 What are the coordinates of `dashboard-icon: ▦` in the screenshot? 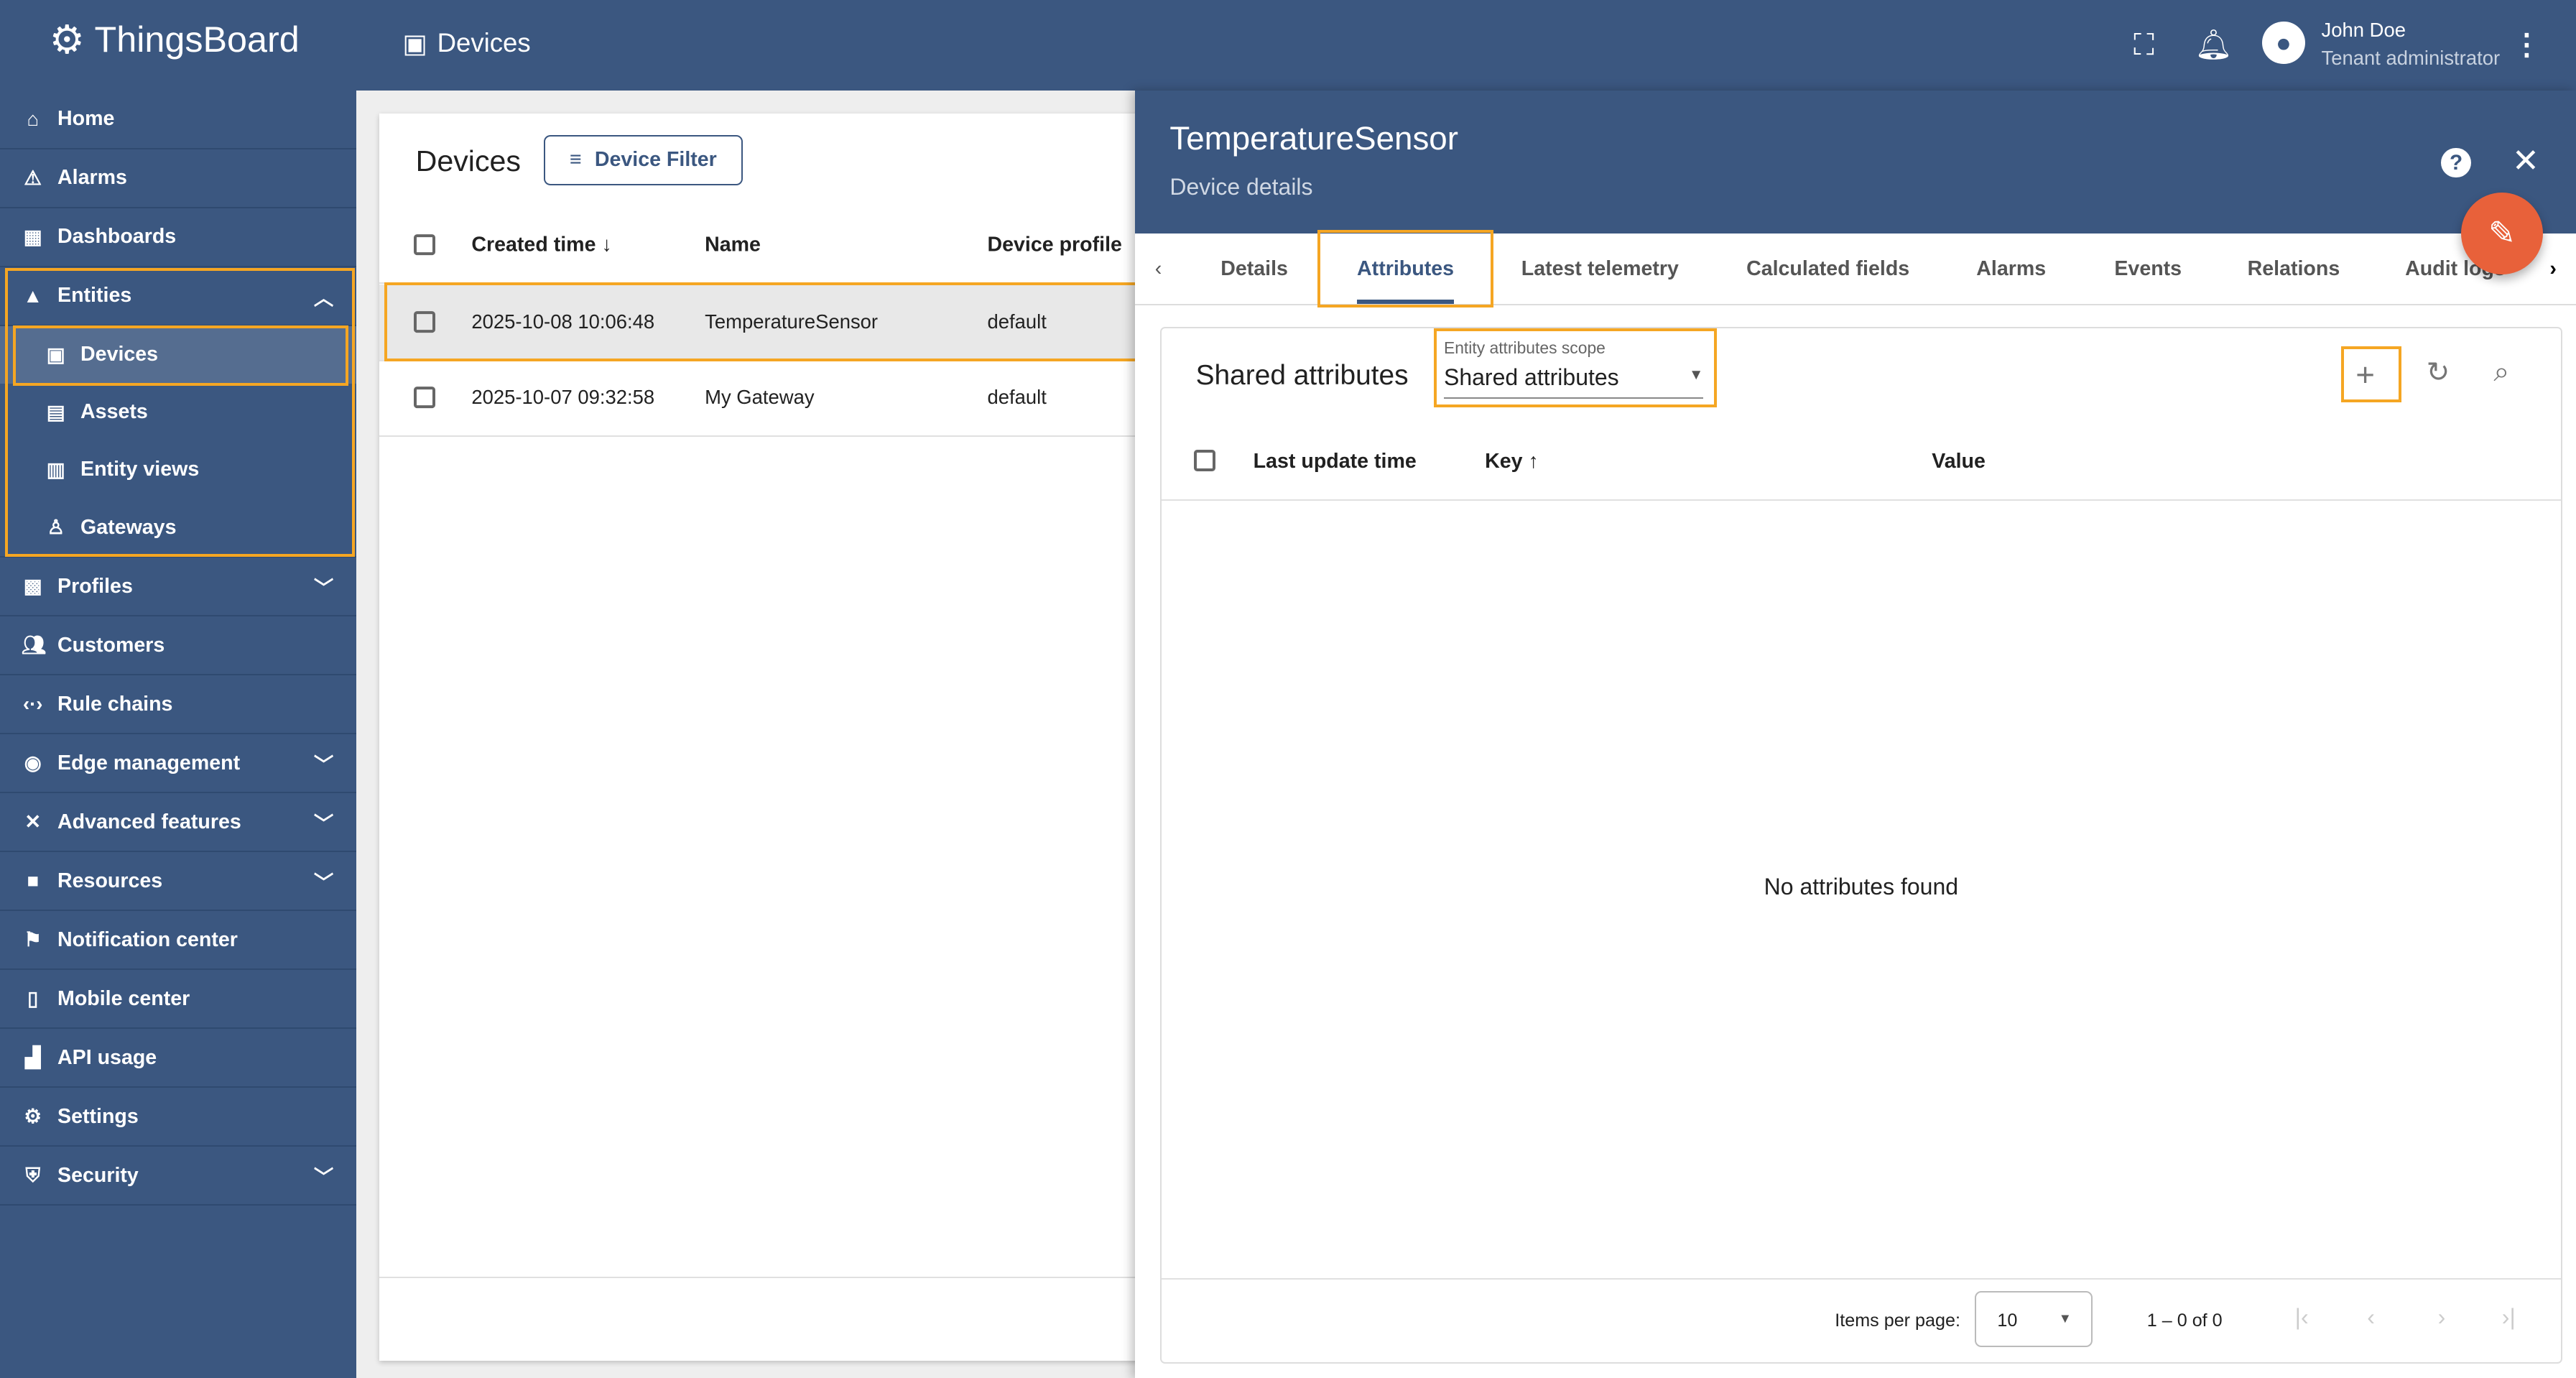 It's located at (32, 236).